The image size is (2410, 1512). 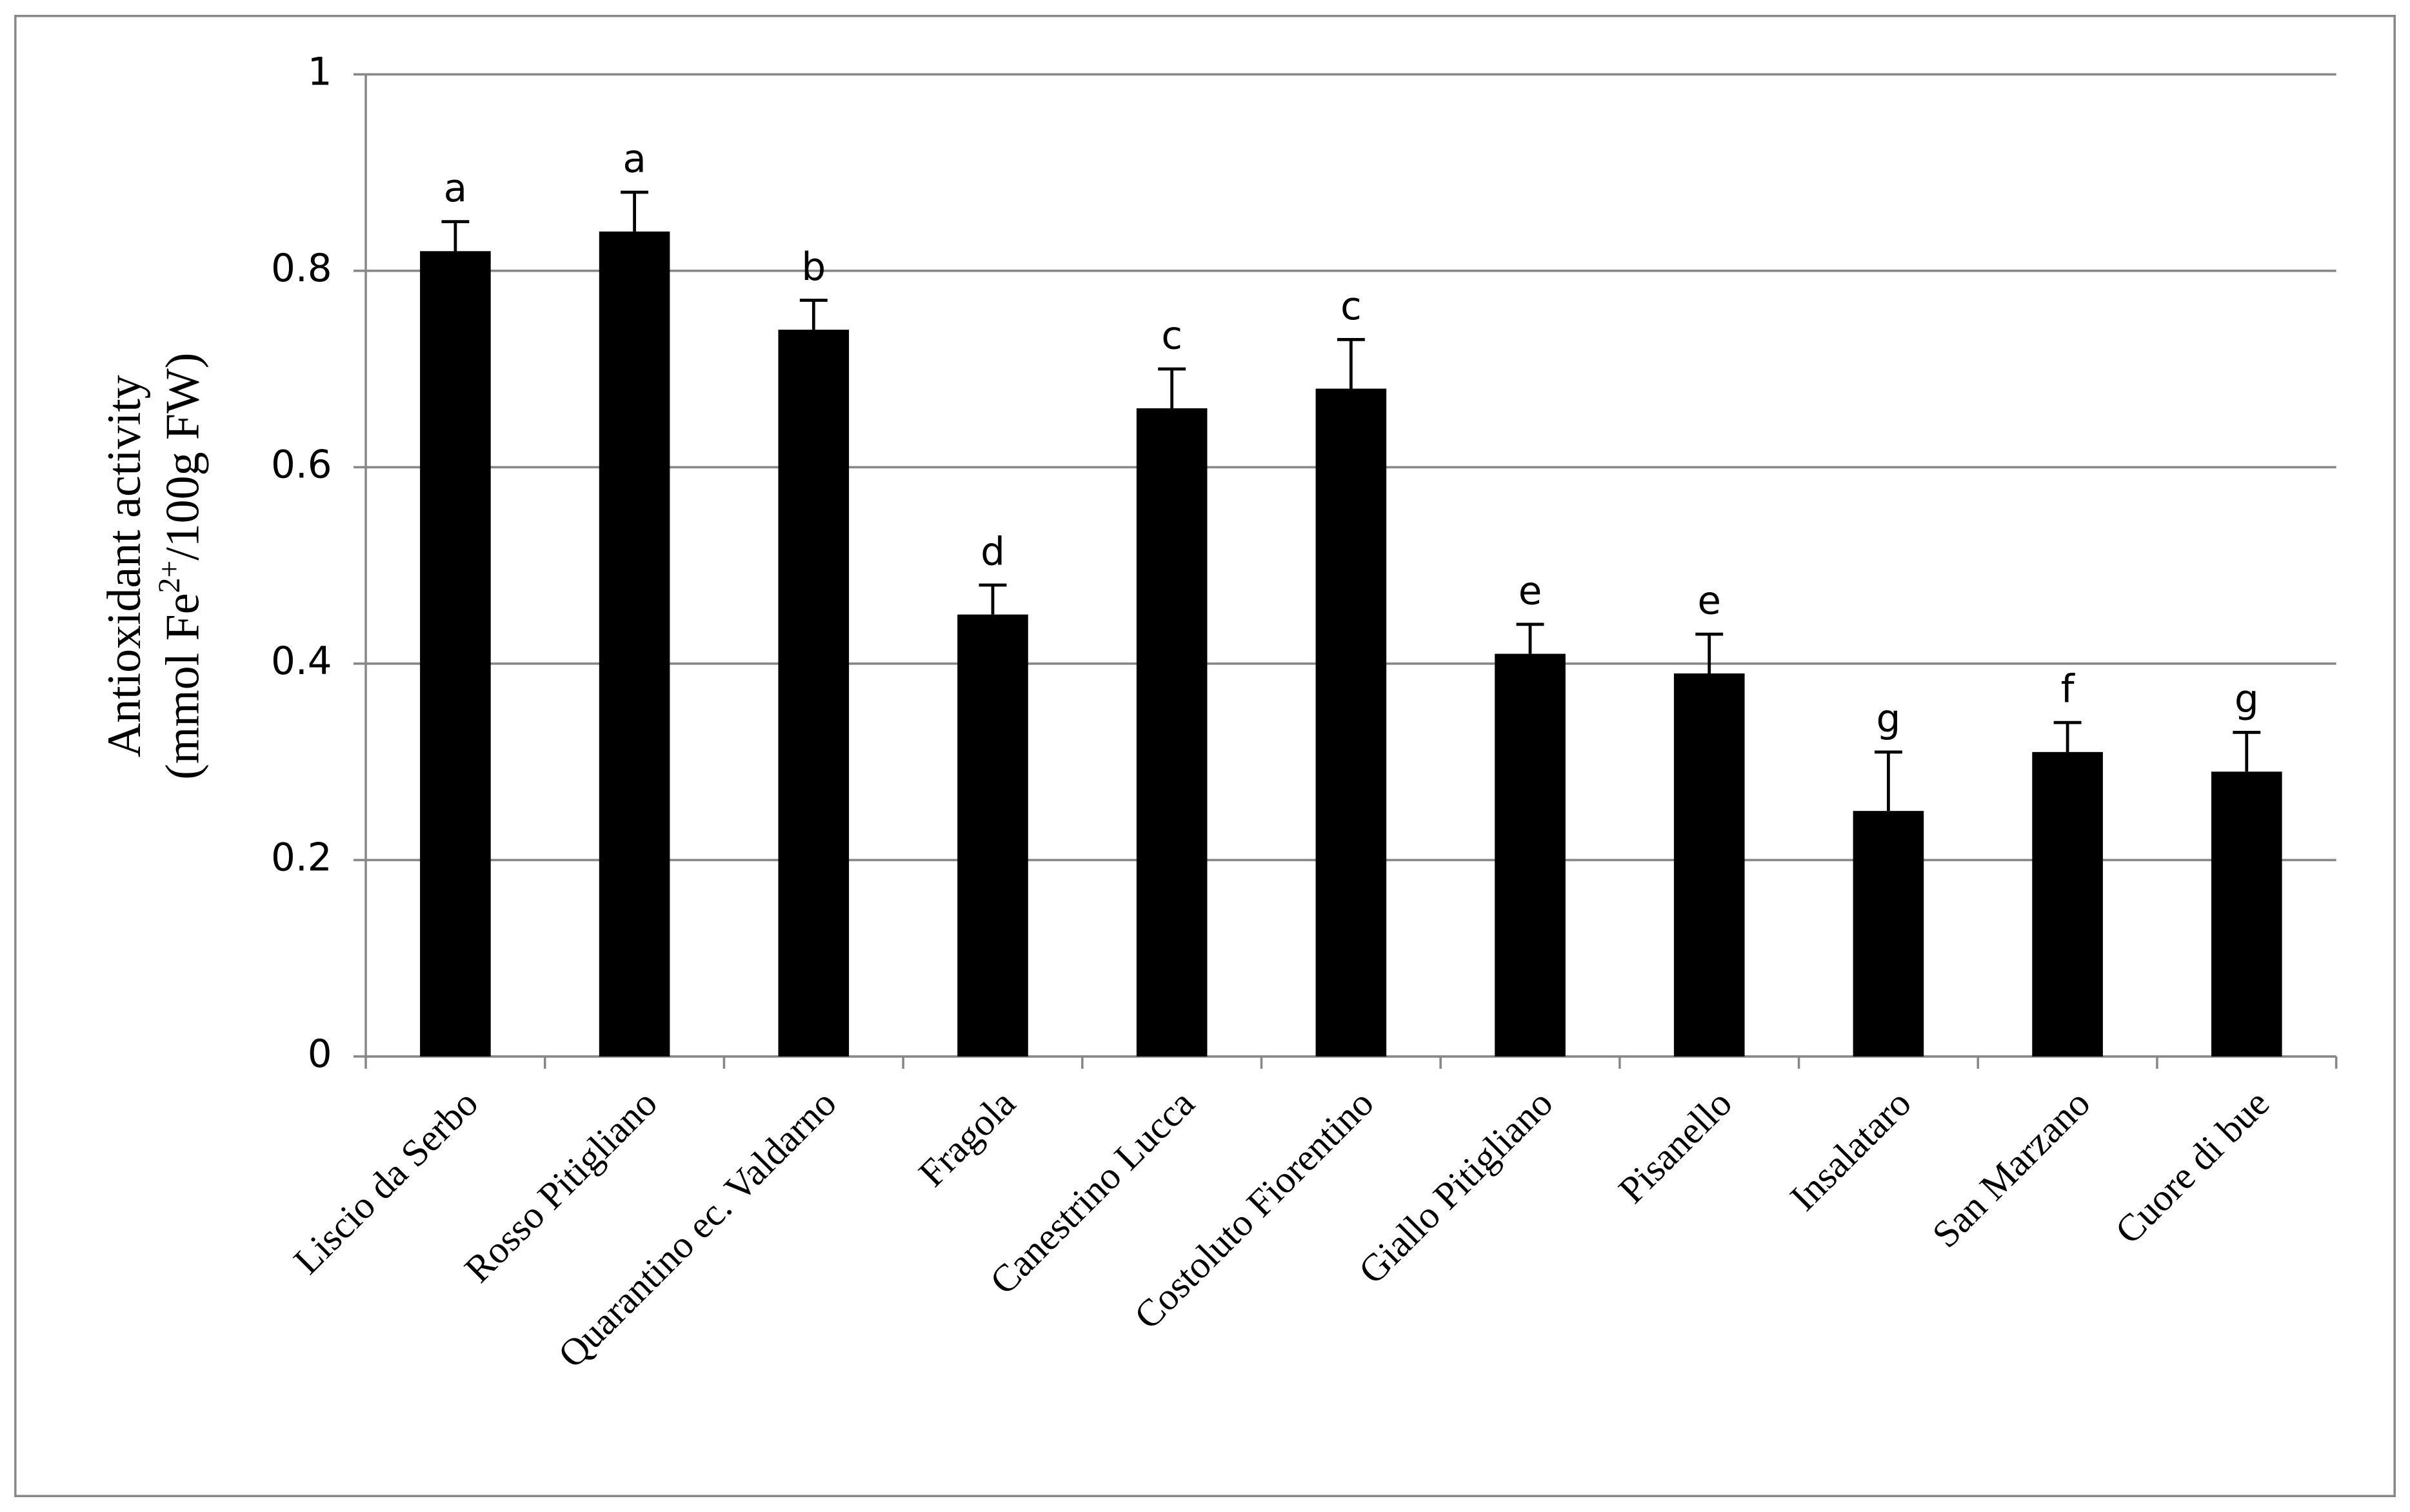 I want to click on y-tick-label: 0.6, so click(x=301, y=465).